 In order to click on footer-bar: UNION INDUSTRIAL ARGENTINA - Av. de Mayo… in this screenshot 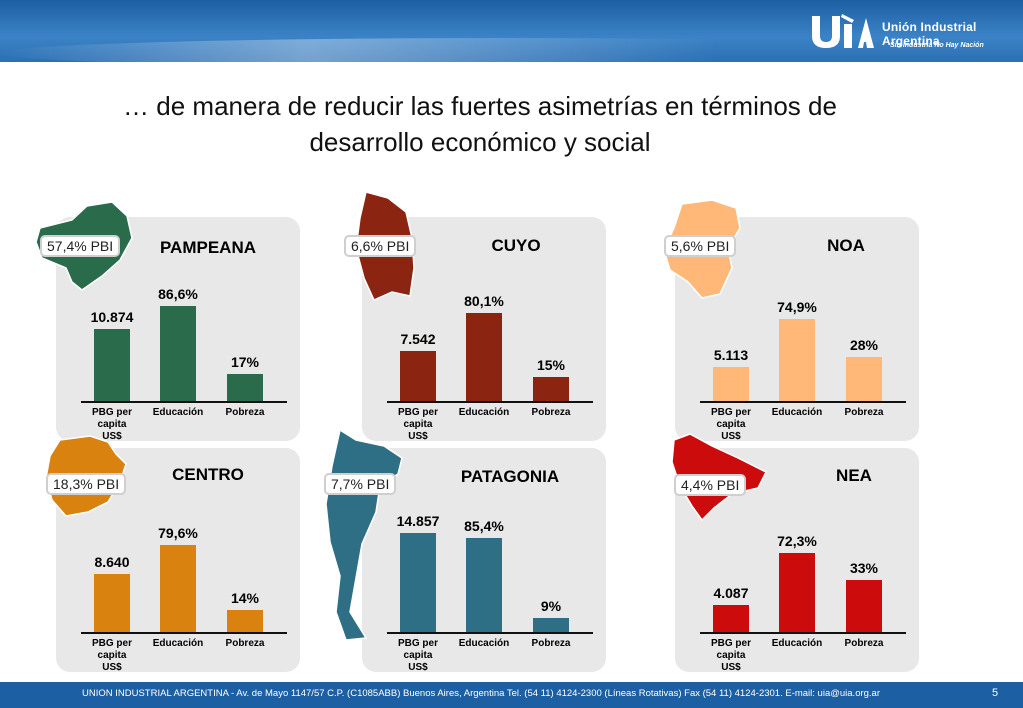, I will do `click(511, 695)`.